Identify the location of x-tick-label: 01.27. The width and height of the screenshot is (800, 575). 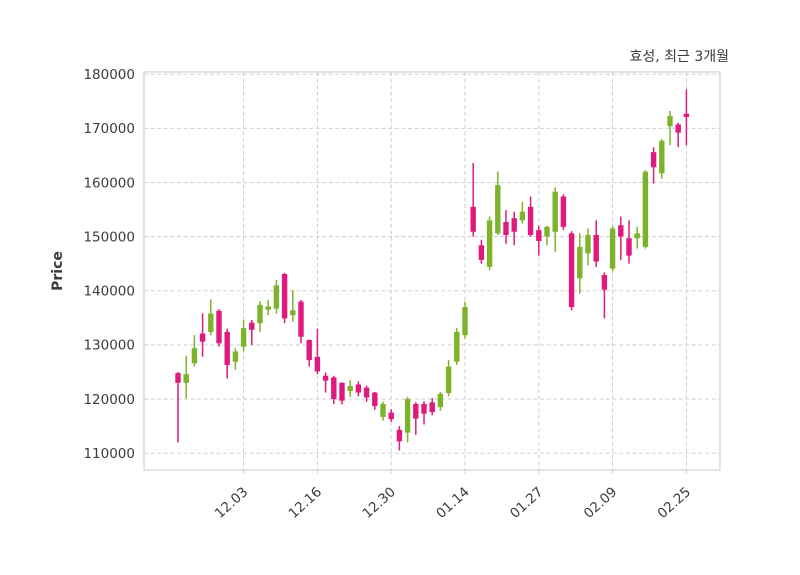
(526, 503).